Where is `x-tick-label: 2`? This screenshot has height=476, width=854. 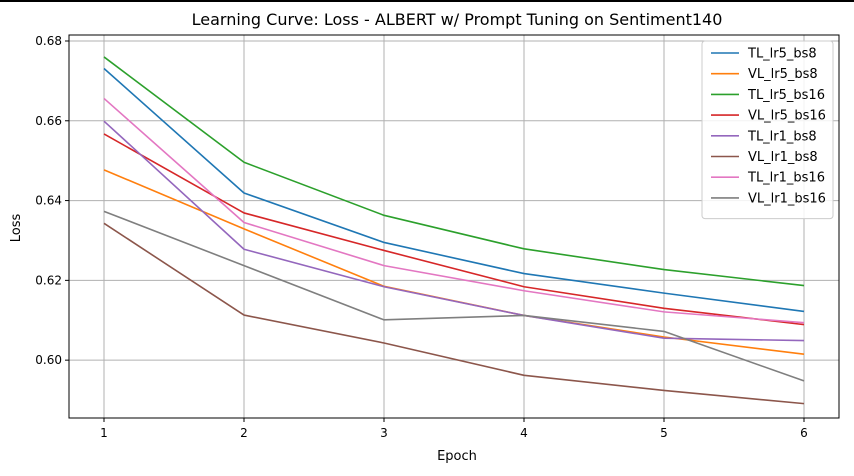 x-tick-label: 2 is located at coordinates (244, 433).